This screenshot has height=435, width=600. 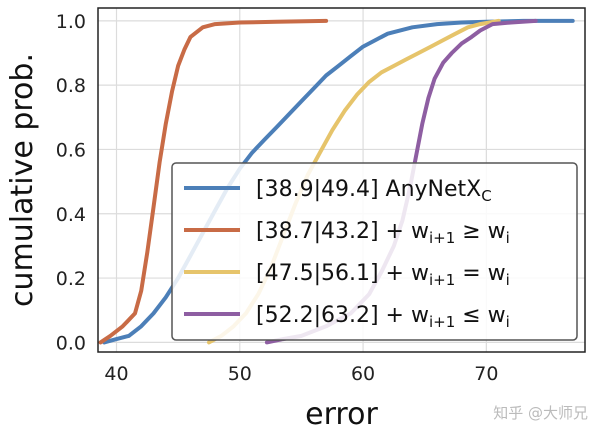 I want to click on y-axis-label: cumulative prob., so click(x=22, y=180).